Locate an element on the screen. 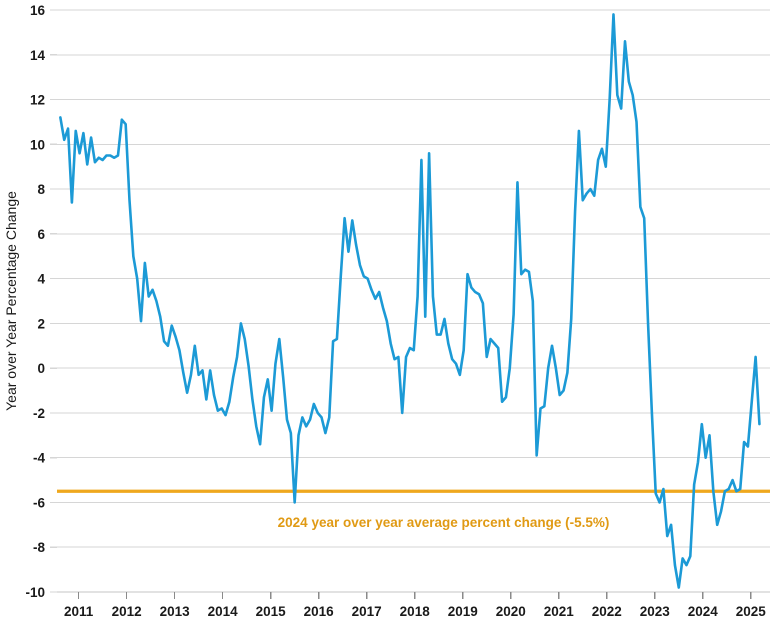 The width and height of the screenshot is (780, 629). y-tick-label: 0 is located at coordinates (41, 368).